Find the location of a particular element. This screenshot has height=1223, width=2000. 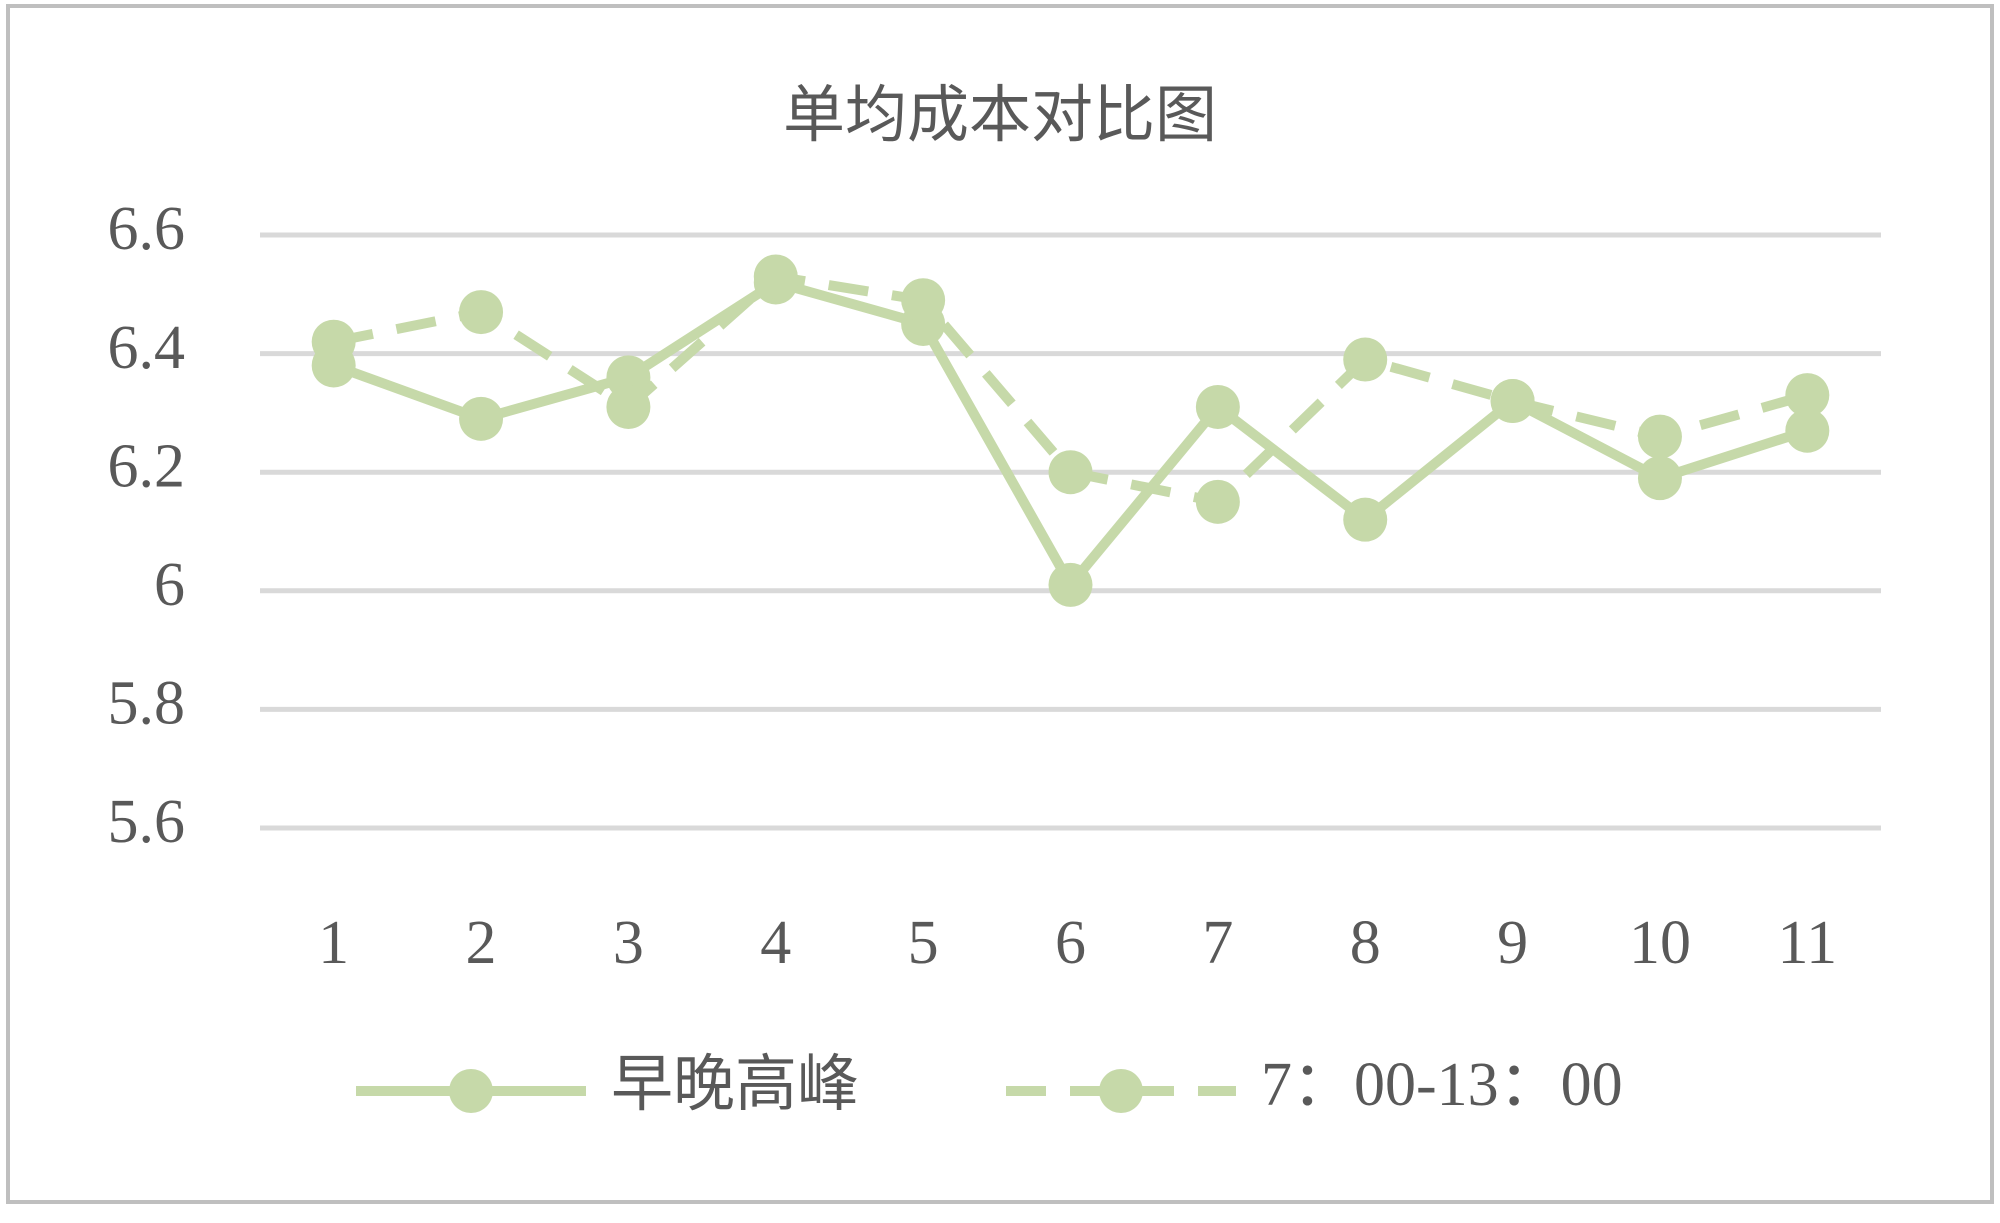

y-tick-label: 6.4 is located at coordinates (147, 348).